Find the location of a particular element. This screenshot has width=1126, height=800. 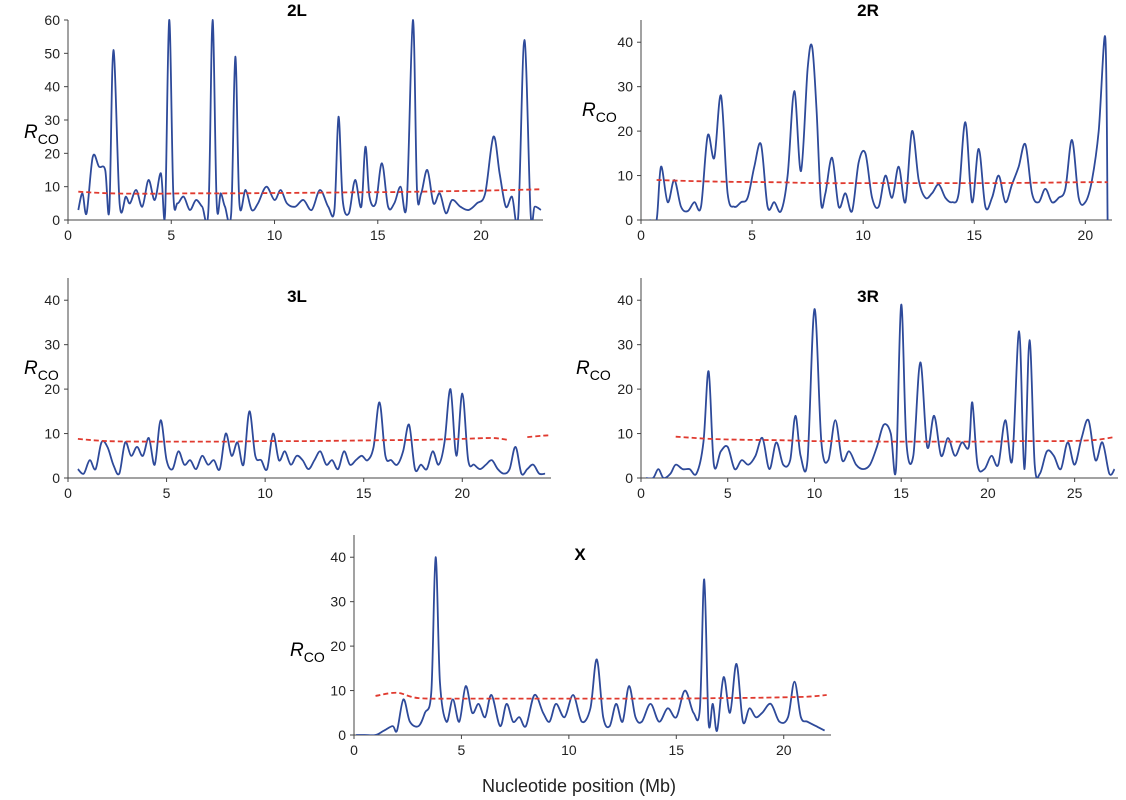

panel-title: X is located at coordinates (580, 554).